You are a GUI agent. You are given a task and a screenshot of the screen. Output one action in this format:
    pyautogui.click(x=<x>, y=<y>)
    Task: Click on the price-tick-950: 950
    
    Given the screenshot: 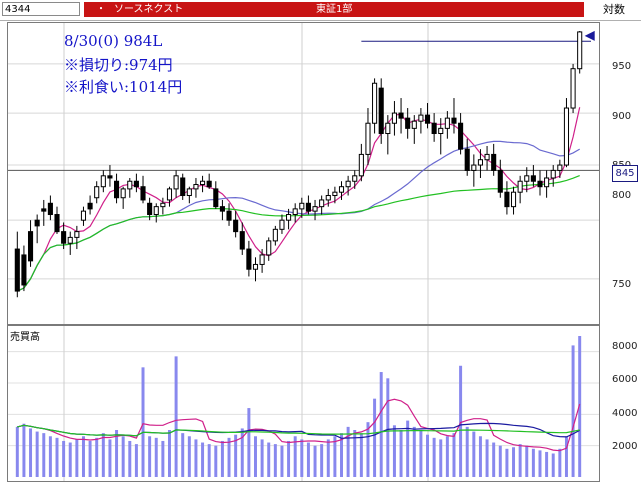 What is the action you would take?
    pyautogui.click(x=622, y=66)
    